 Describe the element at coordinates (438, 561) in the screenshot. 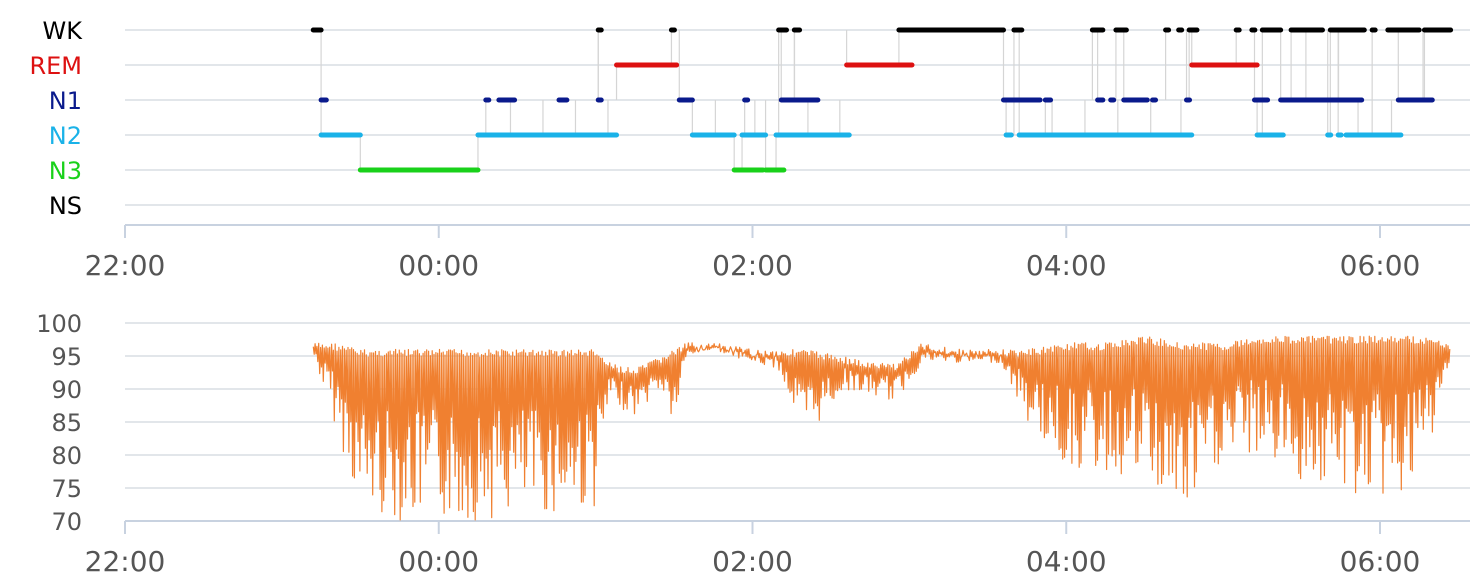

I see `spo2-x-tick-label: 00:00` at that location.